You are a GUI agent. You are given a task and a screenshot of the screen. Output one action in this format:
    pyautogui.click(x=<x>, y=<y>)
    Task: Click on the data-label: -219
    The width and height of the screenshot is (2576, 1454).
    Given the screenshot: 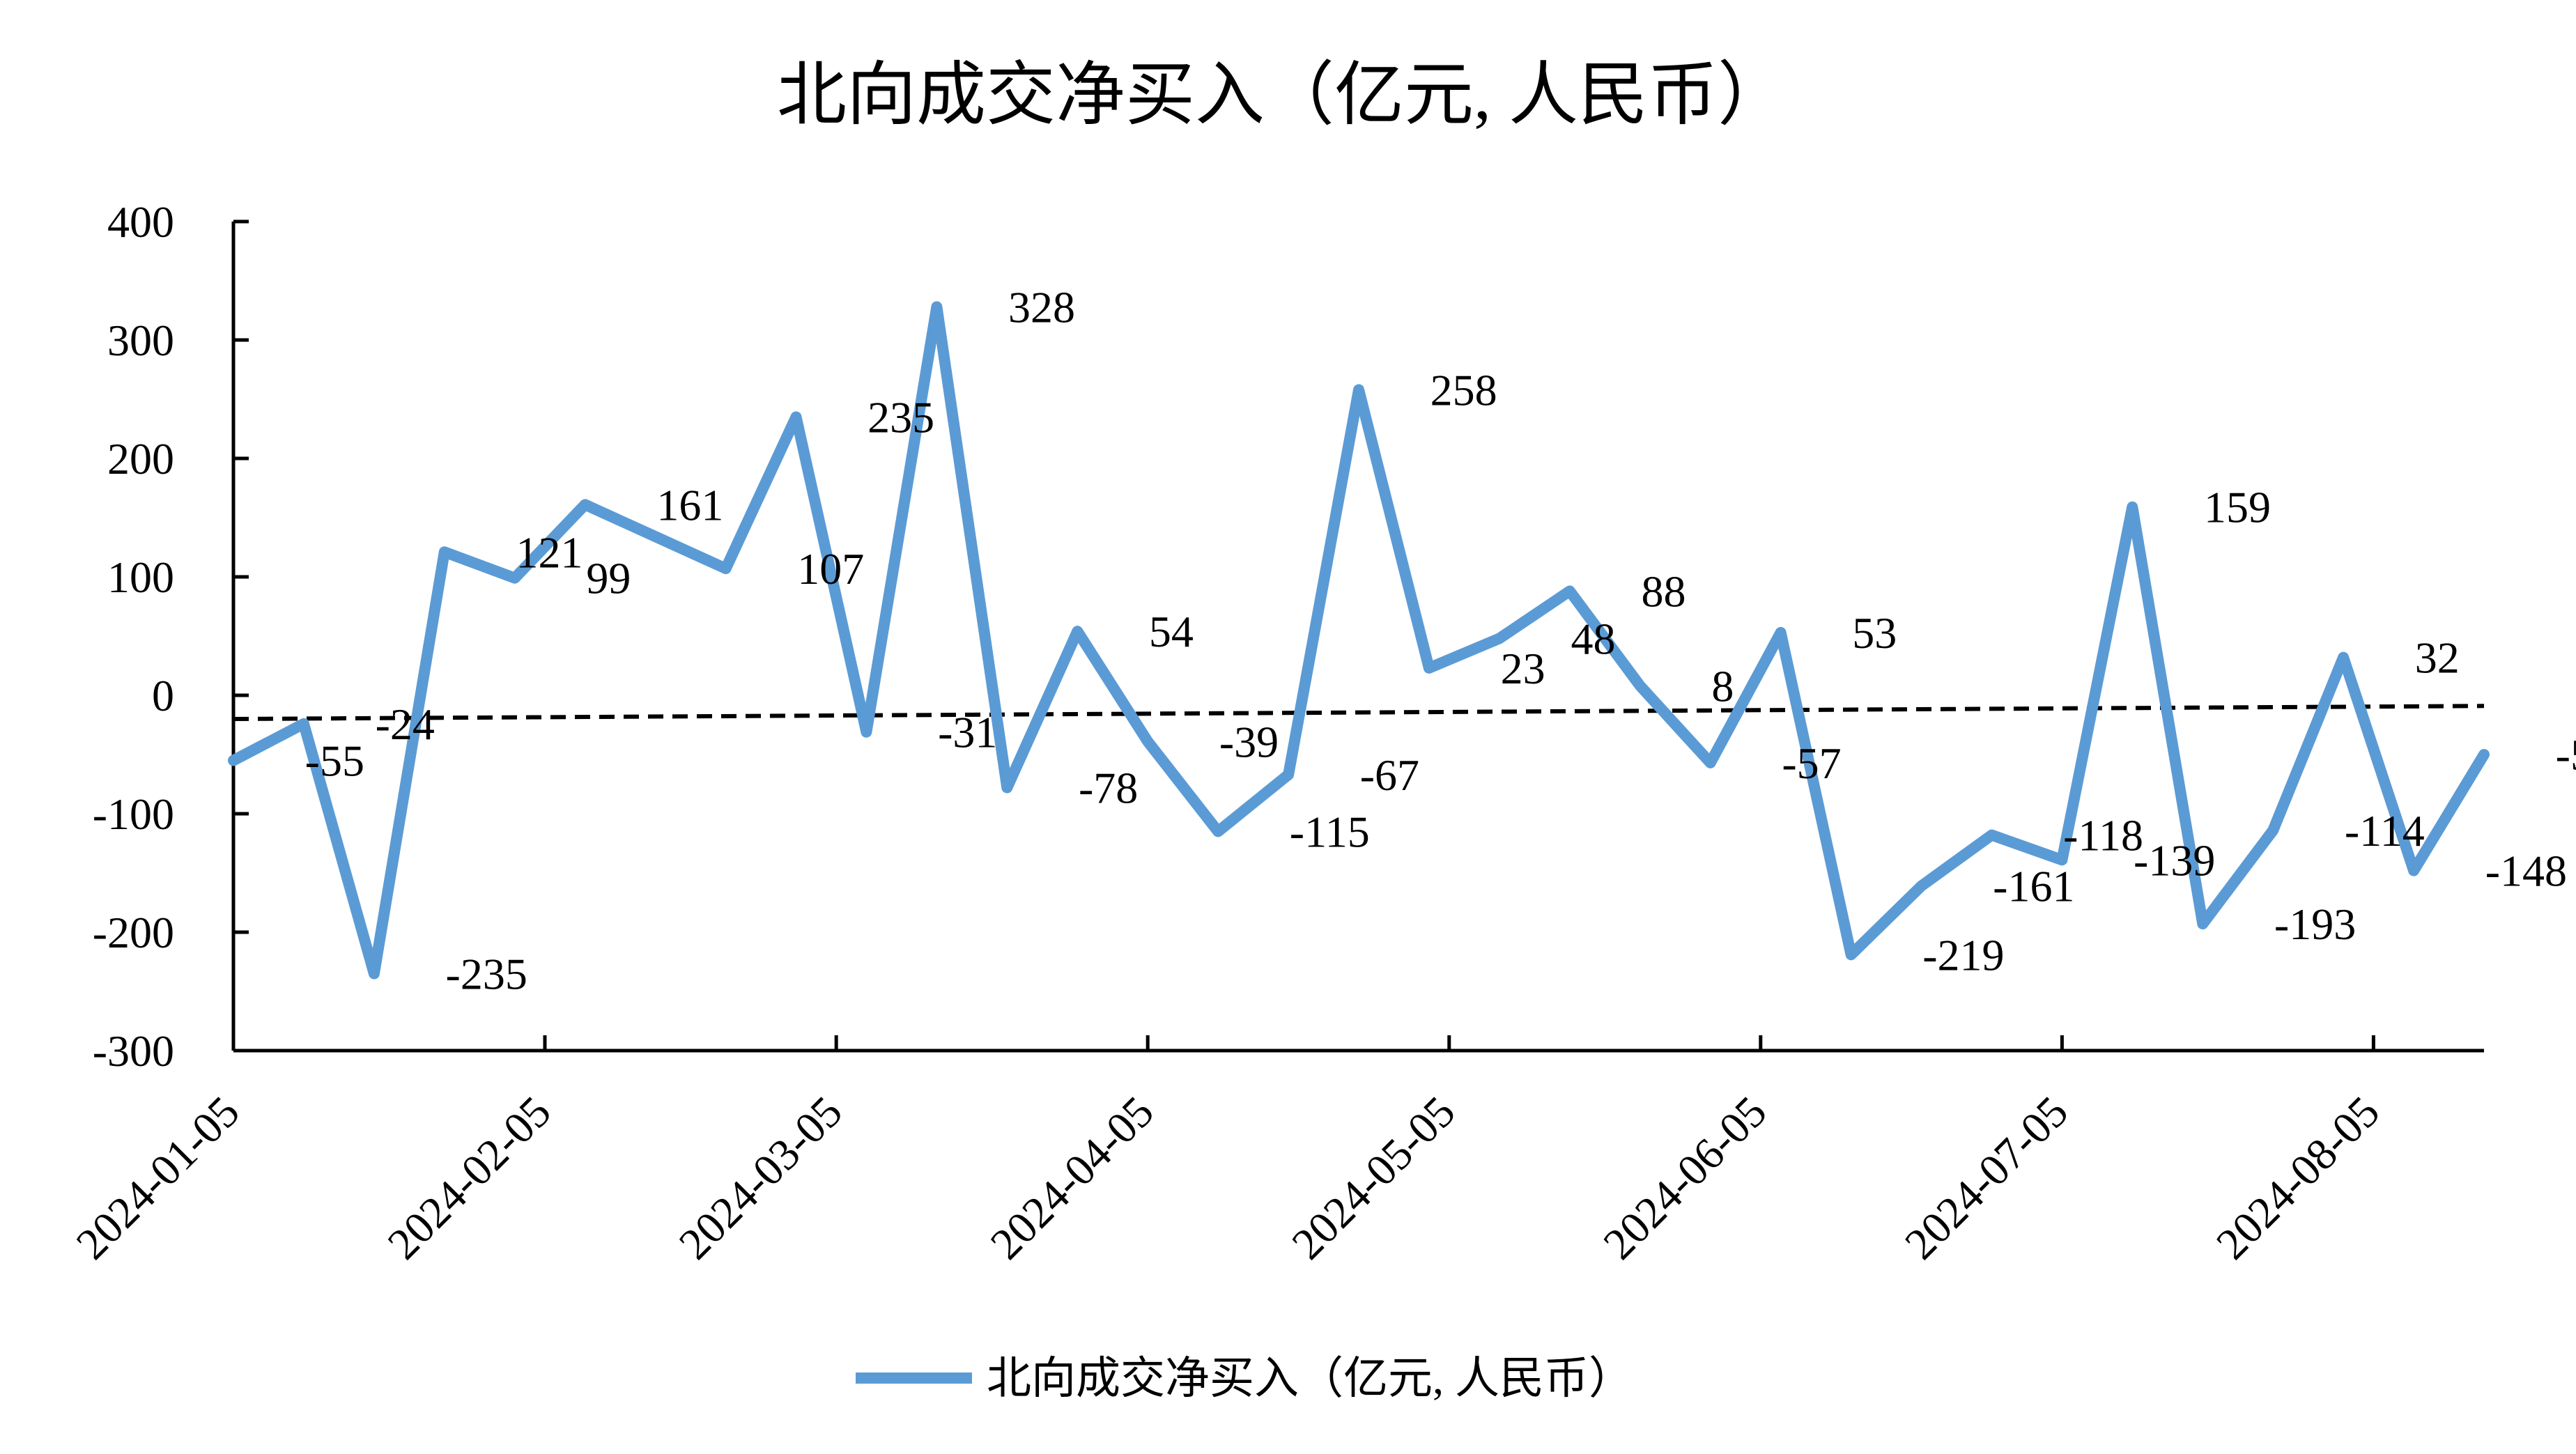 What is the action you would take?
    pyautogui.click(x=1963, y=955)
    